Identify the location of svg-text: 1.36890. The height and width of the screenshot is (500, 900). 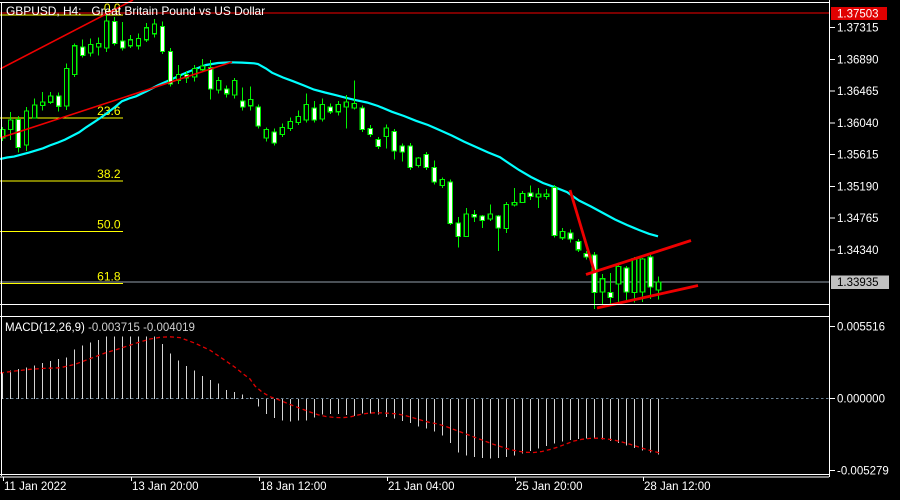
(858, 60).